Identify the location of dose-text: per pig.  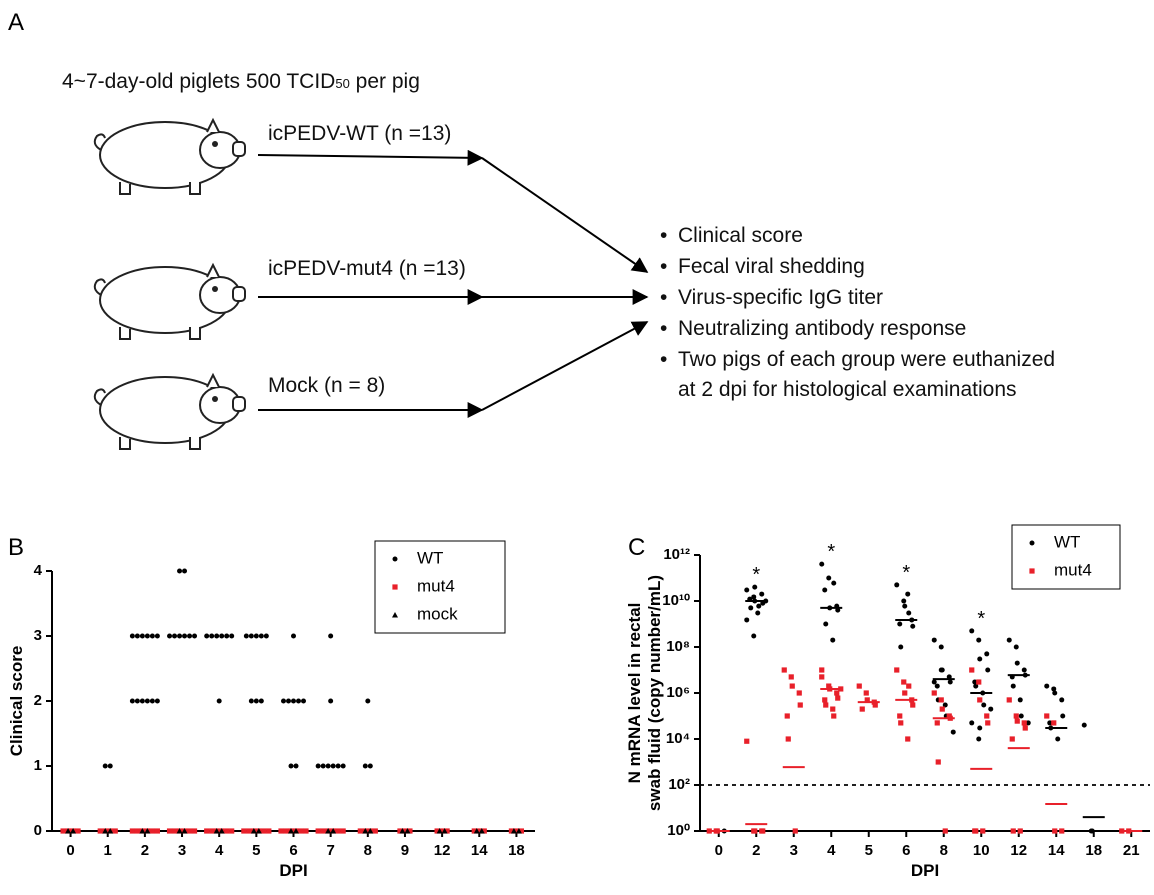
(385, 81).